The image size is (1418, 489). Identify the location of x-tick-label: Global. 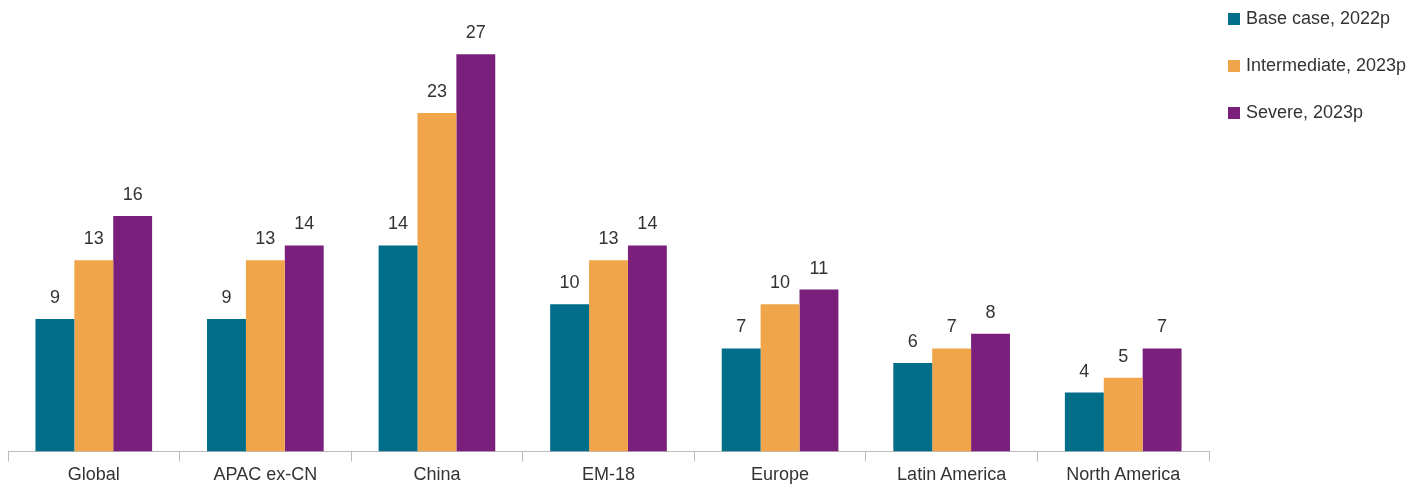
(93, 474).